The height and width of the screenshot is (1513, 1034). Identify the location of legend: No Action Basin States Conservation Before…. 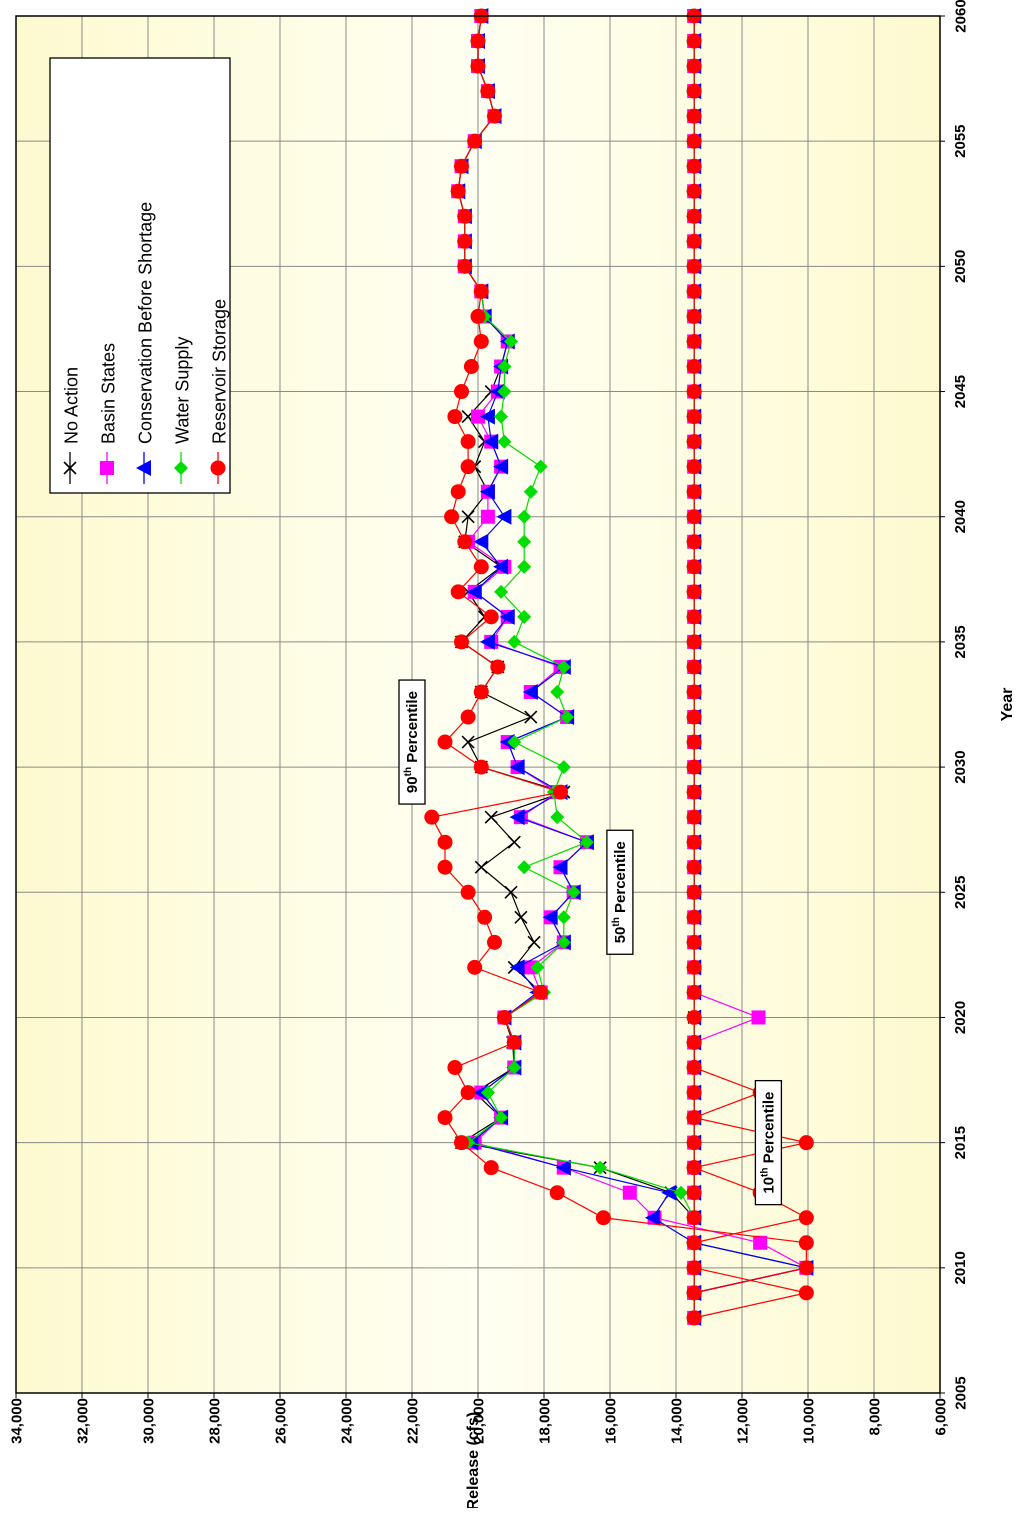
(140, 275).